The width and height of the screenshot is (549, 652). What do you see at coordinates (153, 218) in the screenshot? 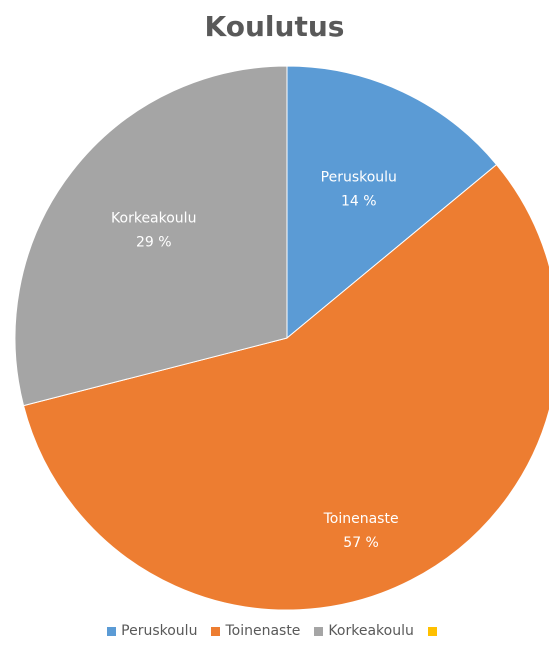
I see `data-label-category: Korkeakoulu` at bounding box center [153, 218].